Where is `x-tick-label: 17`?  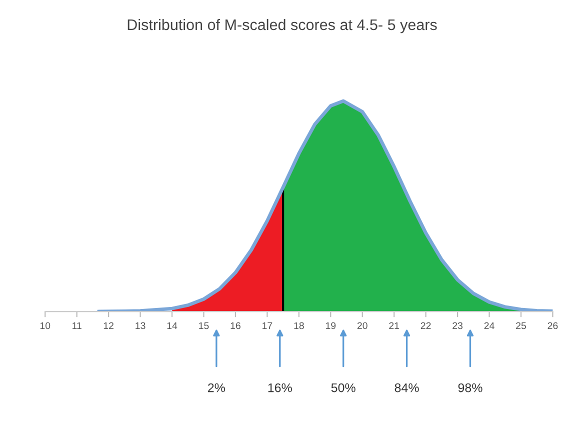 x-tick-label: 17 is located at coordinates (267, 325).